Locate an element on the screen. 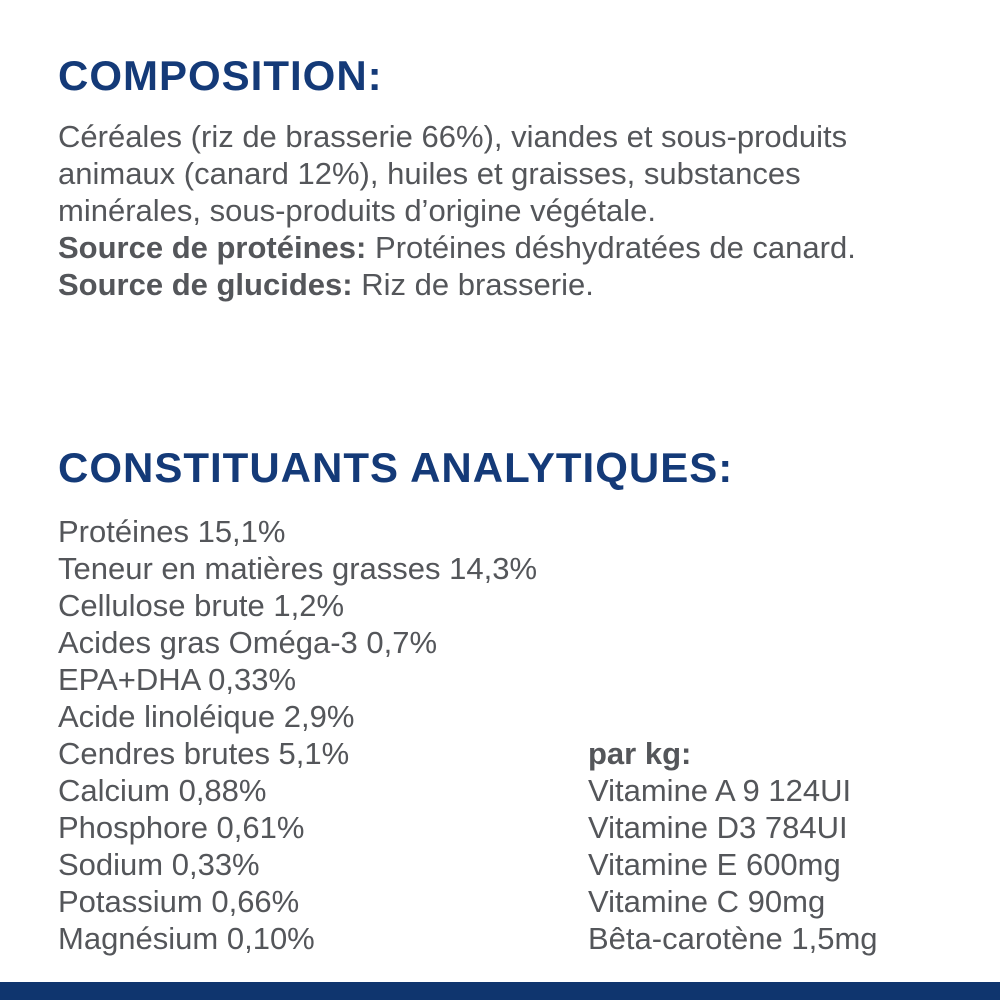 The image size is (1000, 1000). carb-source-label: Source de glucides: is located at coordinates (205, 284).